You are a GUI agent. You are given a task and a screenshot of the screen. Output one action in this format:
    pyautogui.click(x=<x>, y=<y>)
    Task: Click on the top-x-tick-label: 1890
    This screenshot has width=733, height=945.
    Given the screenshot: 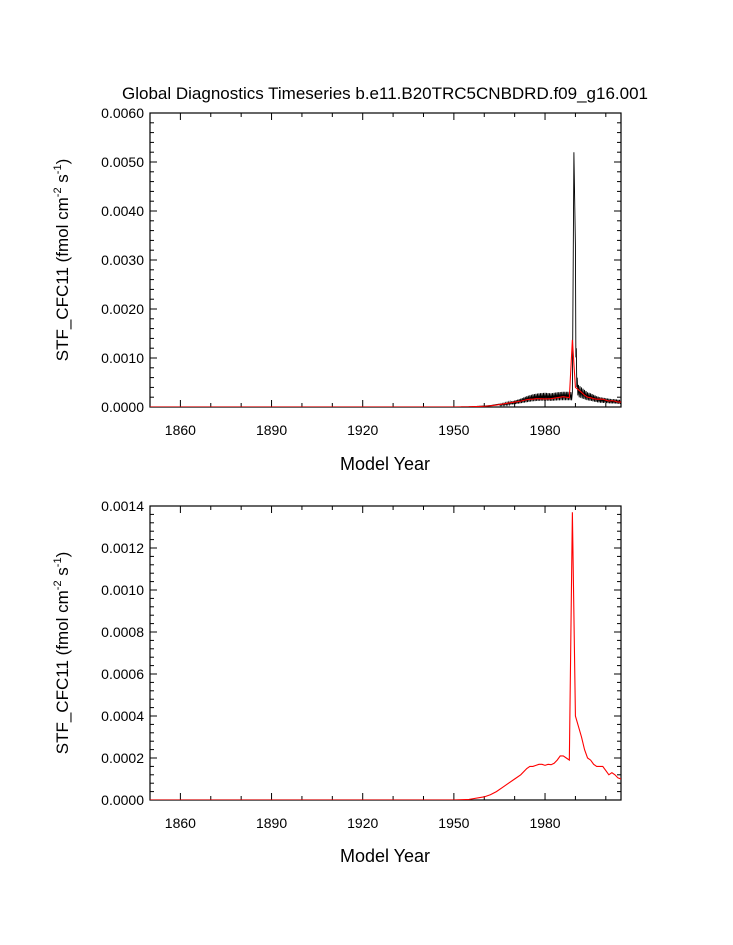 What is the action you would take?
    pyautogui.click(x=271, y=430)
    